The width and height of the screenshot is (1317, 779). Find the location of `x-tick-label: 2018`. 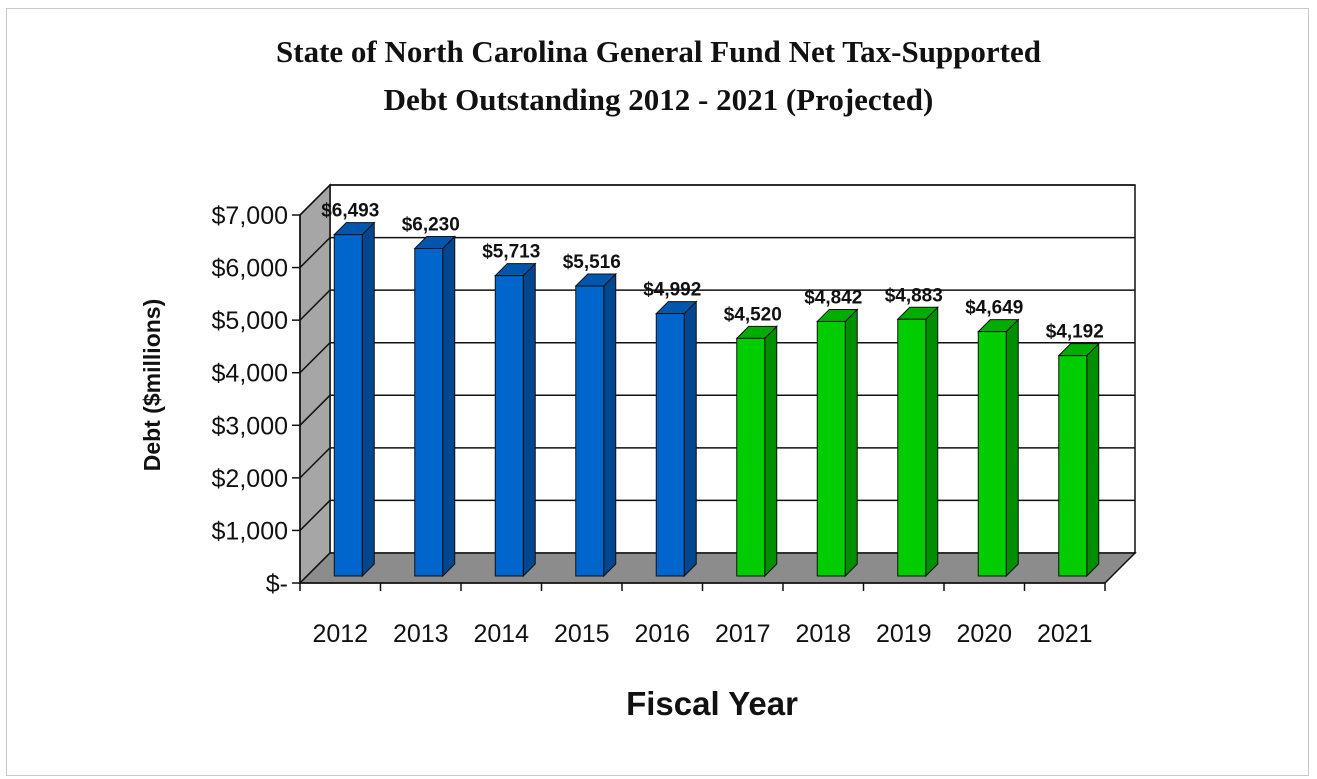

x-tick-label: 2018 is located at coordinates (823, 634).